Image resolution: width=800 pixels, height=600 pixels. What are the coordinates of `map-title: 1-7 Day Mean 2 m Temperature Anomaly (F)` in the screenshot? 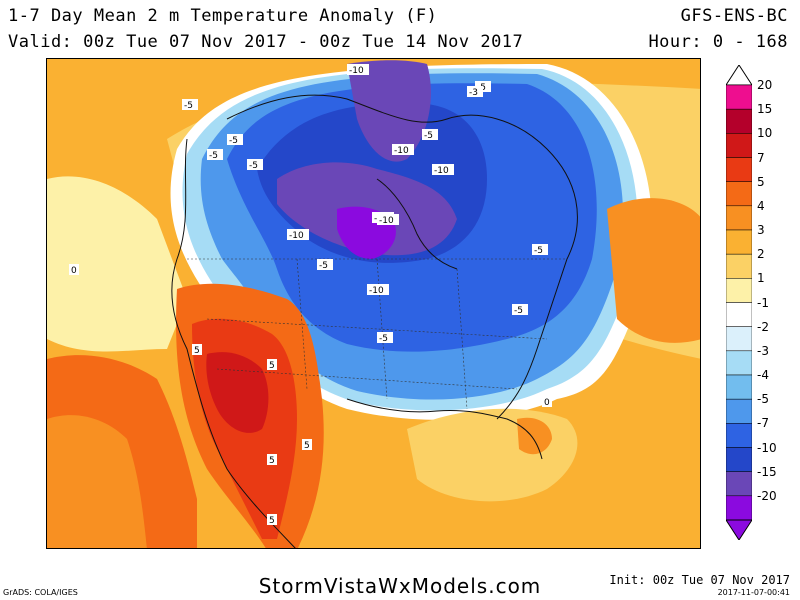 It's located at (223, 16).